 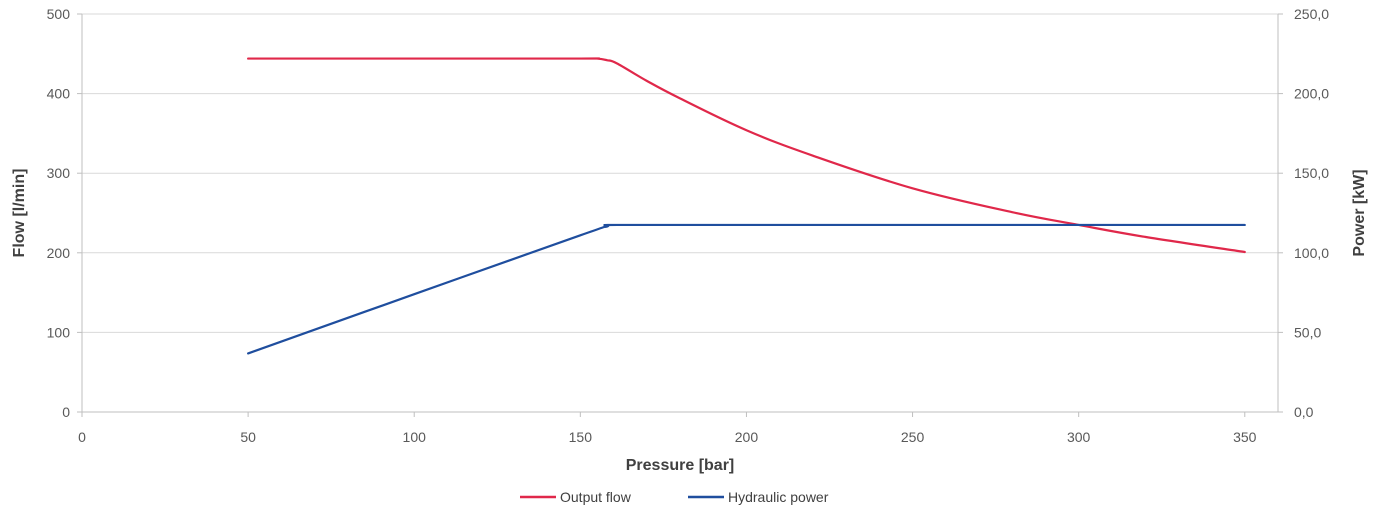 What do you see at coordinates (1359, 212) in the screenshot?
I see `y-axis-right-title: Power [kW]` at bounding box center [1359, 212].